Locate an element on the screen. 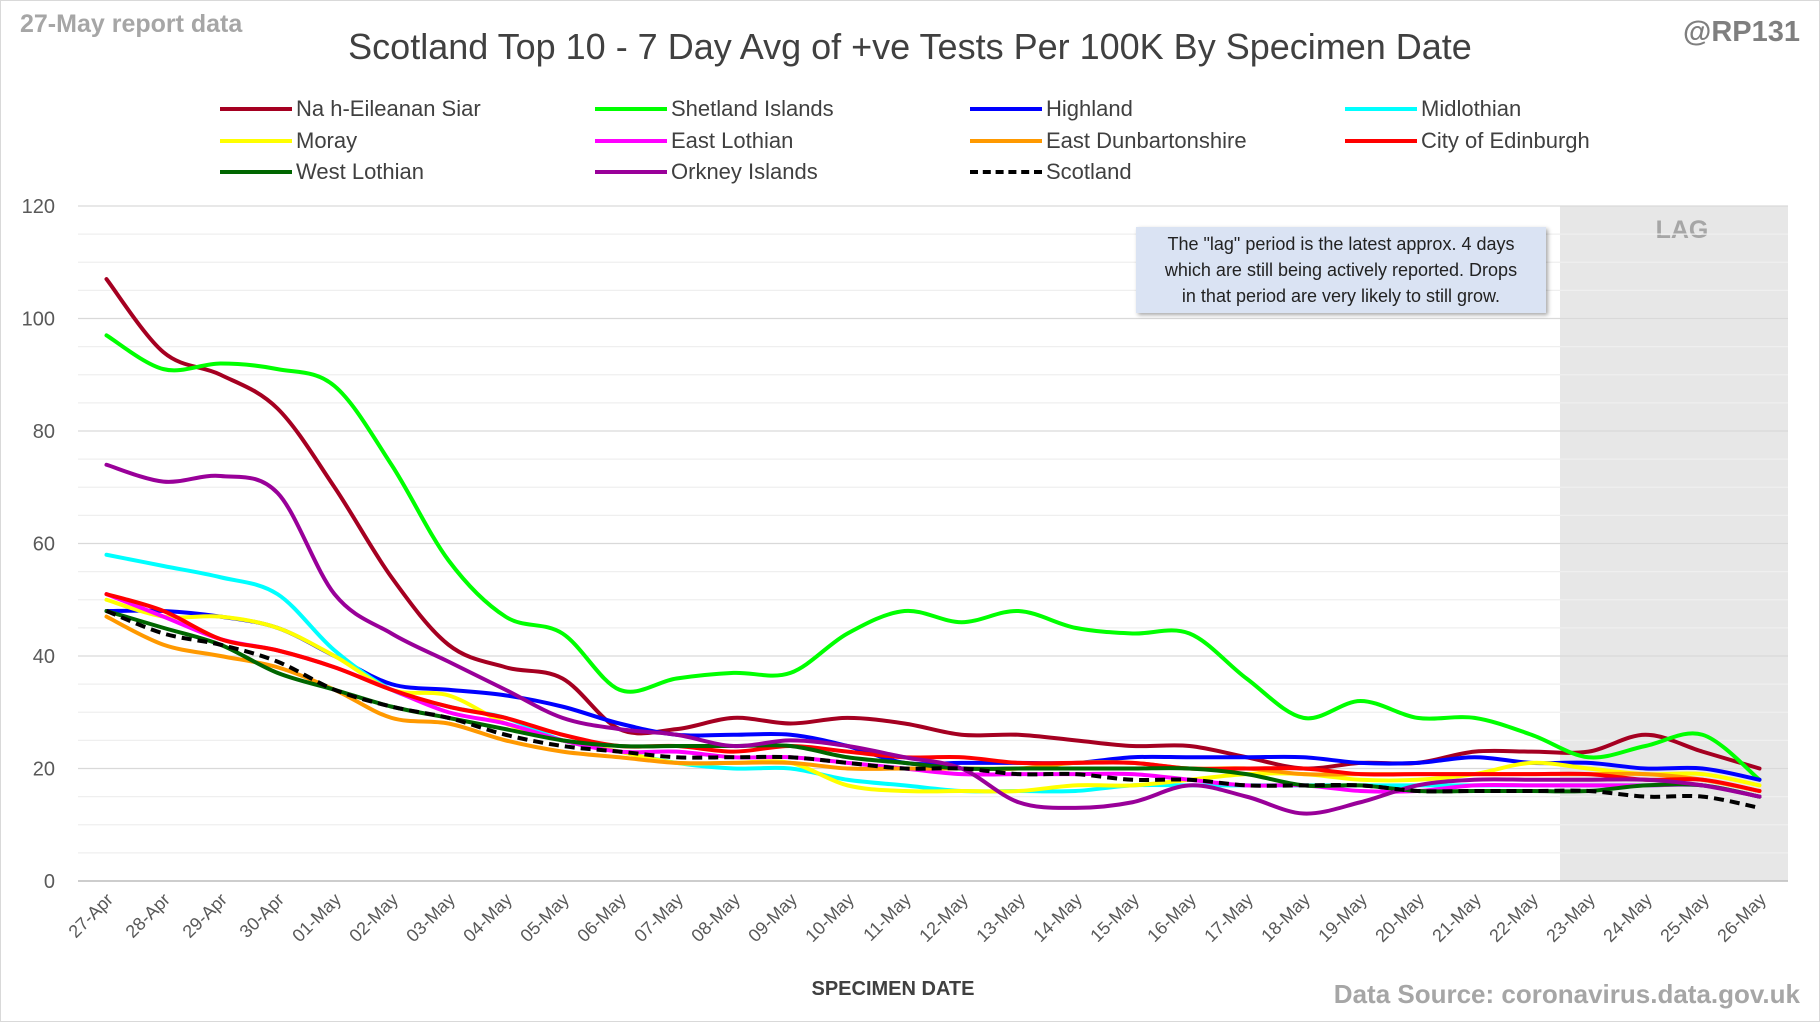 This screenshot has width=1820, height=1022. x-tick-label: 20-May is located at coordinates (1399, 917).